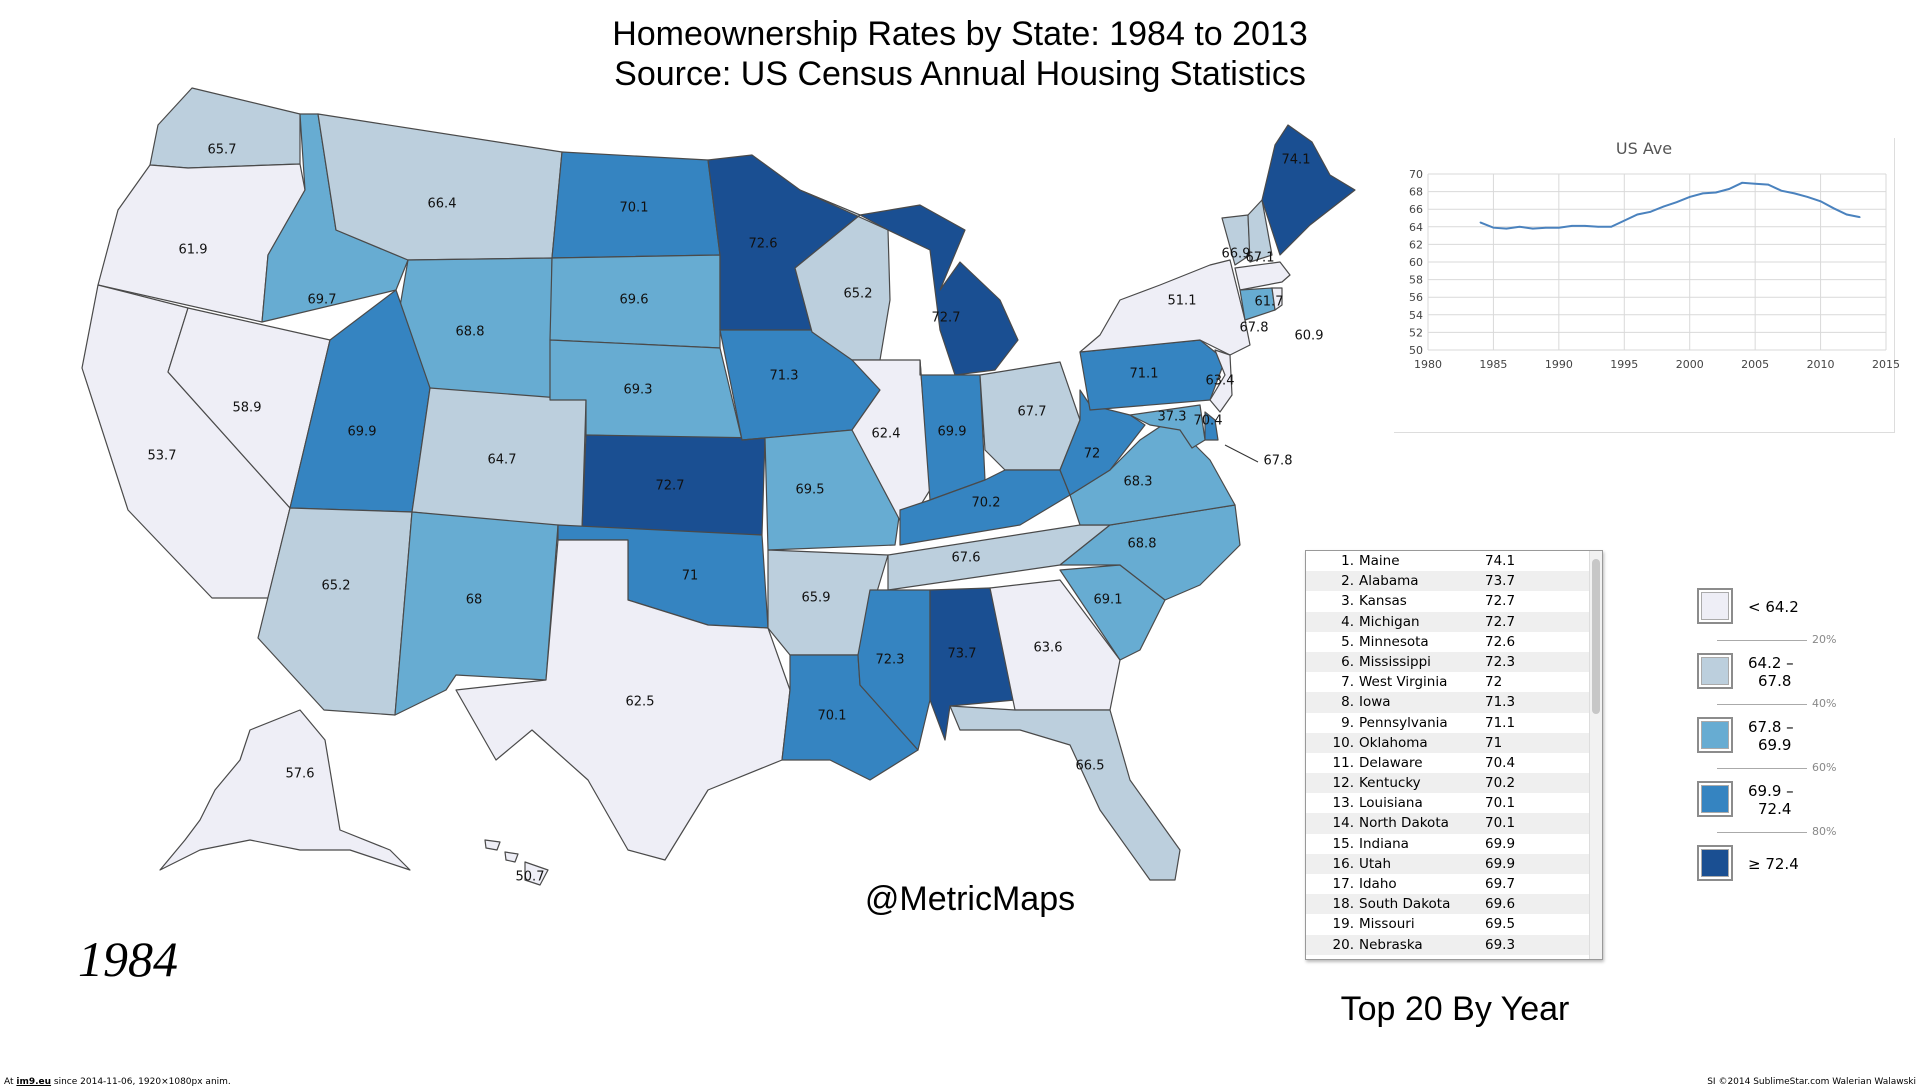 Image resolution: width=1920 pixels, height=1092 pixels. I want to click on table-row: 20. Nebraska 69.3, so click(1454, 944).